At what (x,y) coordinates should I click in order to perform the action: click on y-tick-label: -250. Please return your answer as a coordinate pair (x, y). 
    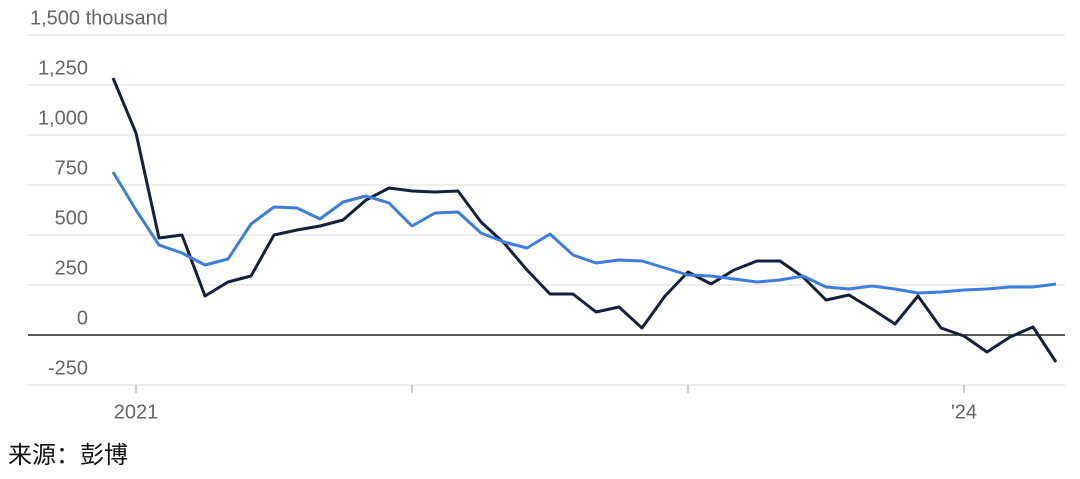
    Looking at the image, I should click on (68, 368).